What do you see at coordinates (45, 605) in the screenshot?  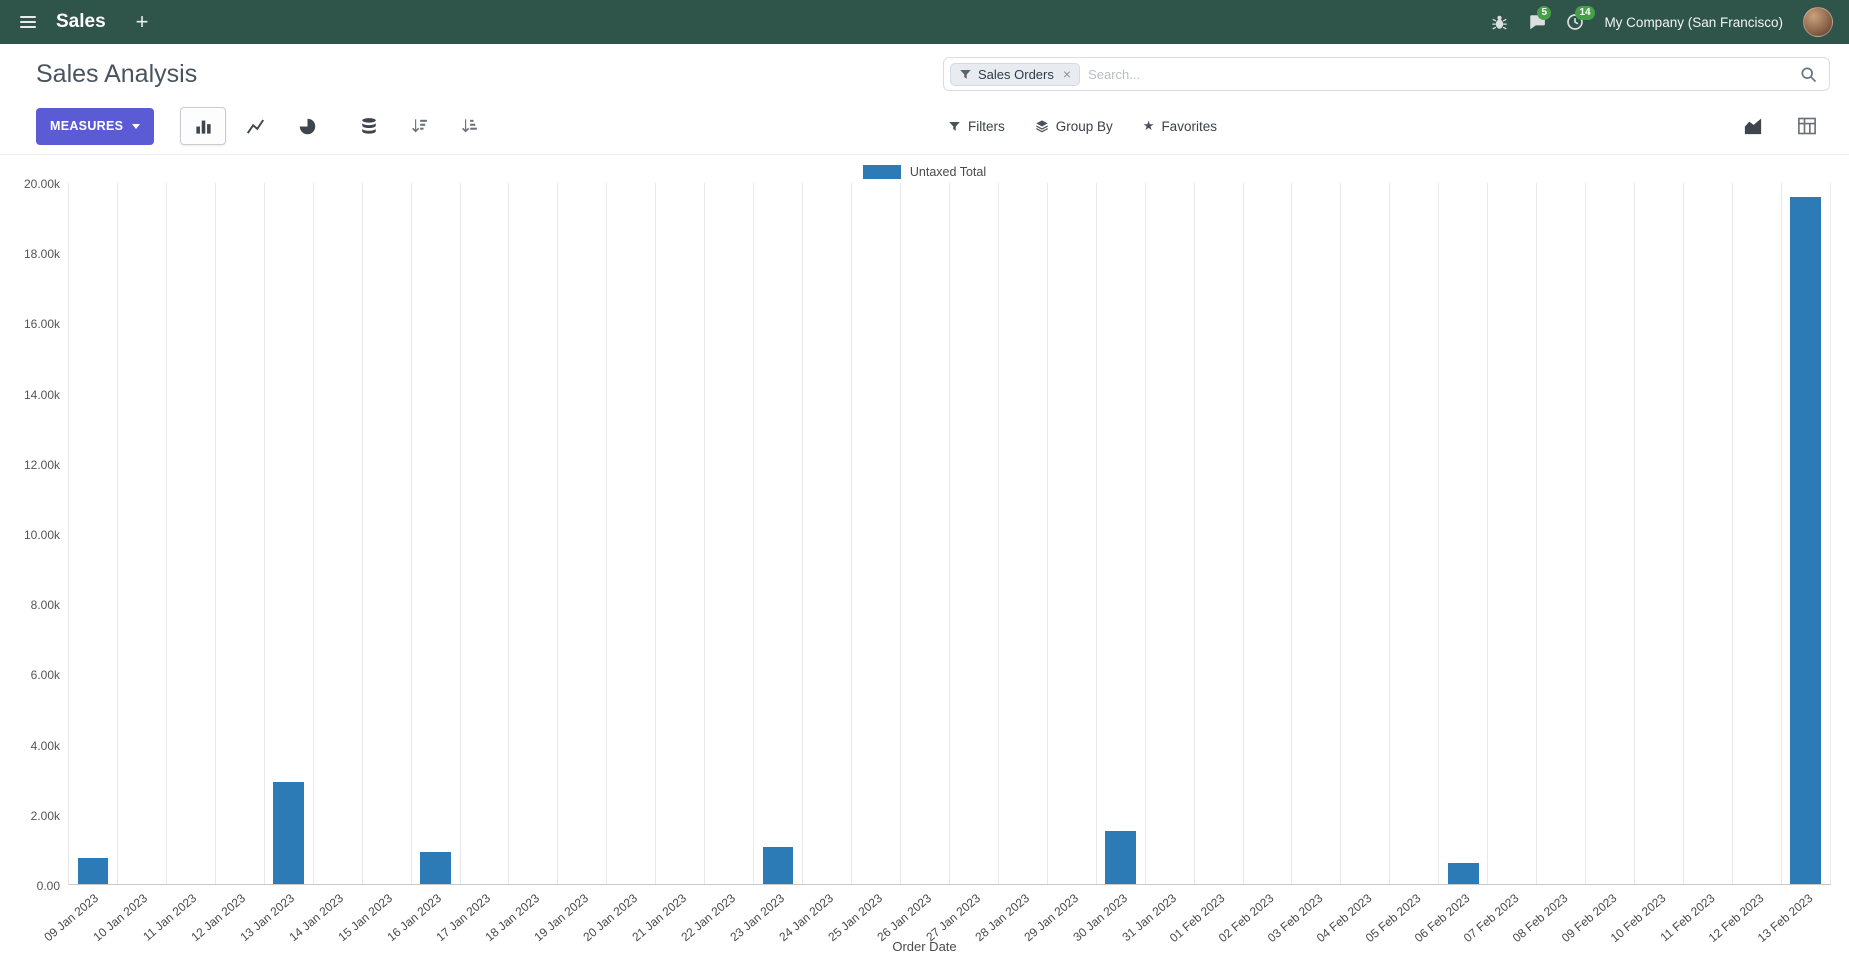 I see `y-axis-tick-label: 8.00k` at bounding box center [45, 605].